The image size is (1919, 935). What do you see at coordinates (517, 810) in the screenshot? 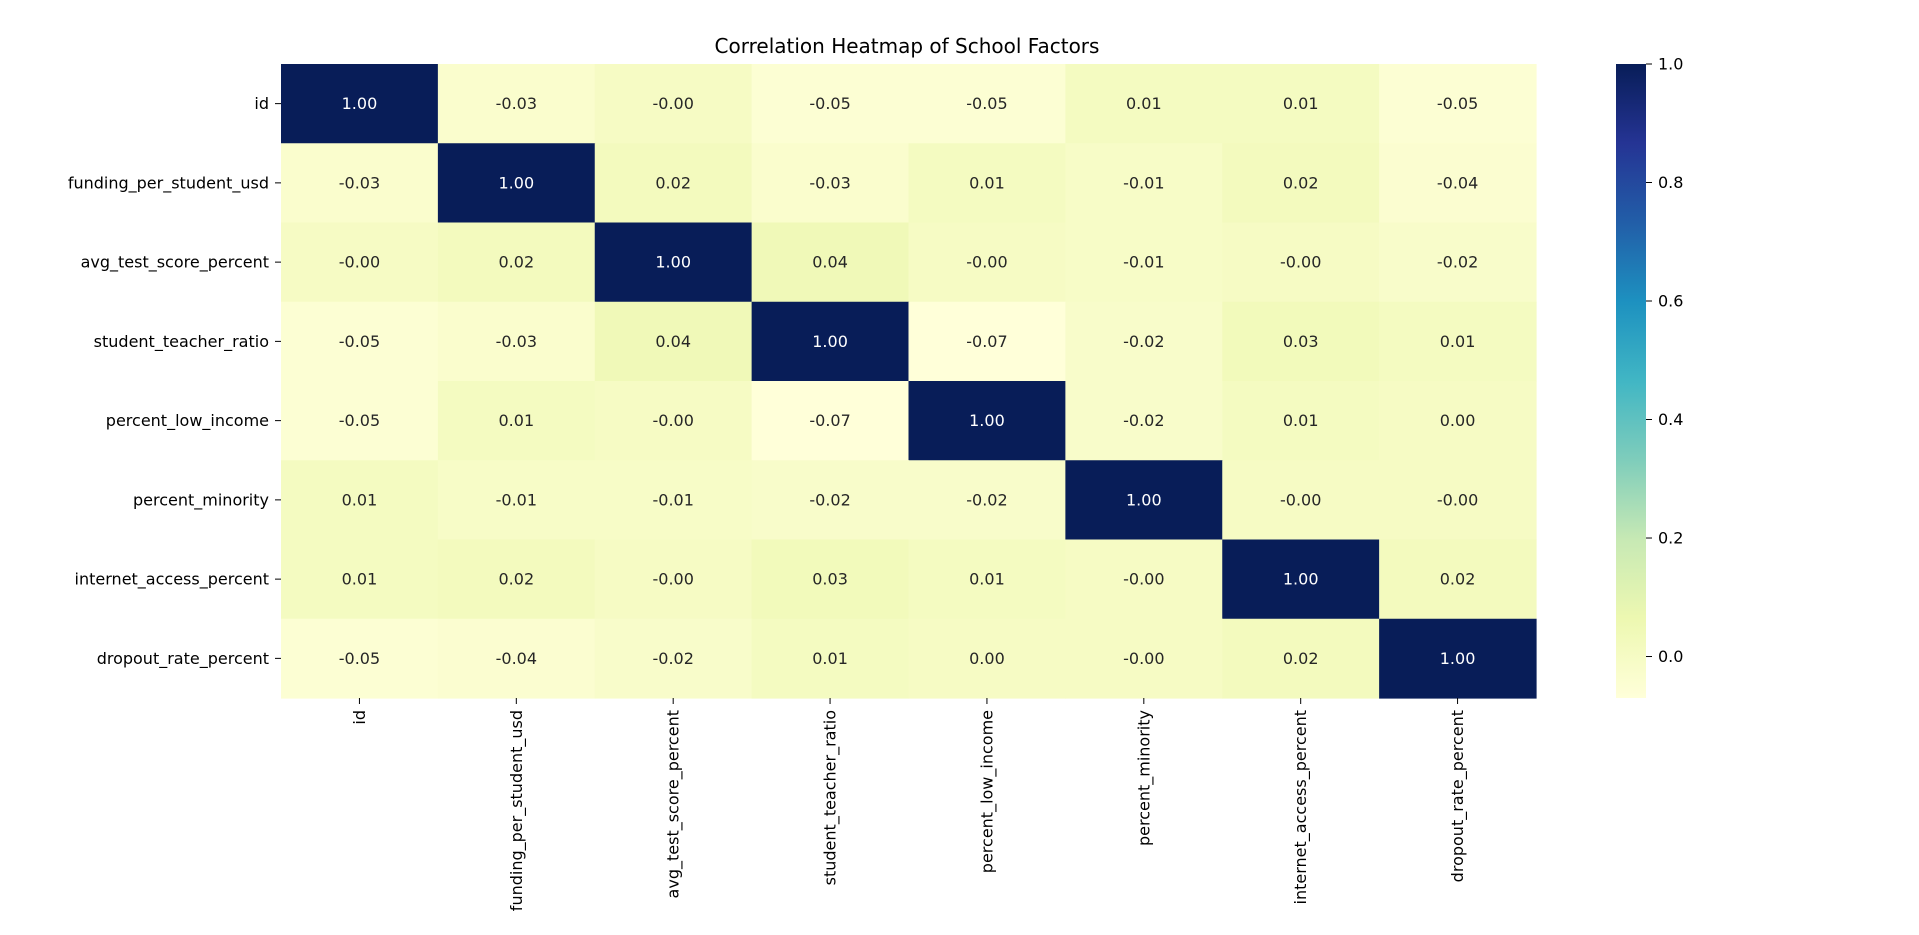
I see `column-tick-label: funding_per_student_usd` at bounding box center [517, 810].